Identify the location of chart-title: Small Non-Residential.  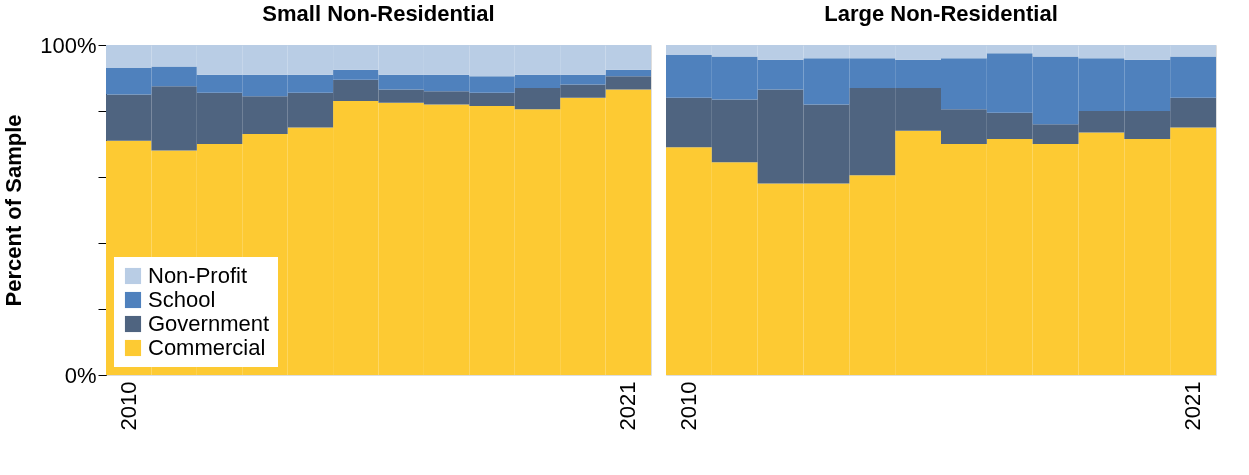
(378, 13).